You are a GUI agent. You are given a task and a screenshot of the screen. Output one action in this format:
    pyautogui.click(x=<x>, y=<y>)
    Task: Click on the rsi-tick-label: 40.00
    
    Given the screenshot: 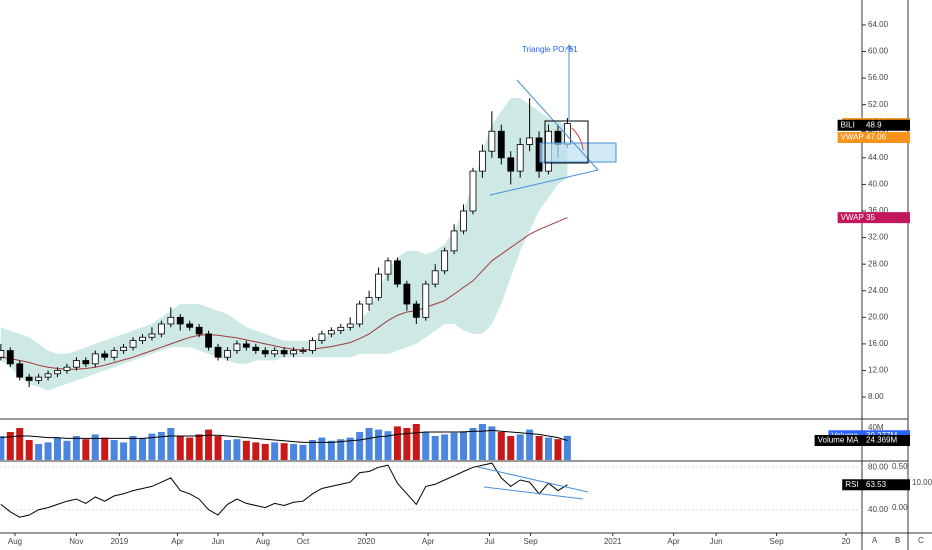 What is the action you would take?
    pyautogui.click(x=878, y=509)
    